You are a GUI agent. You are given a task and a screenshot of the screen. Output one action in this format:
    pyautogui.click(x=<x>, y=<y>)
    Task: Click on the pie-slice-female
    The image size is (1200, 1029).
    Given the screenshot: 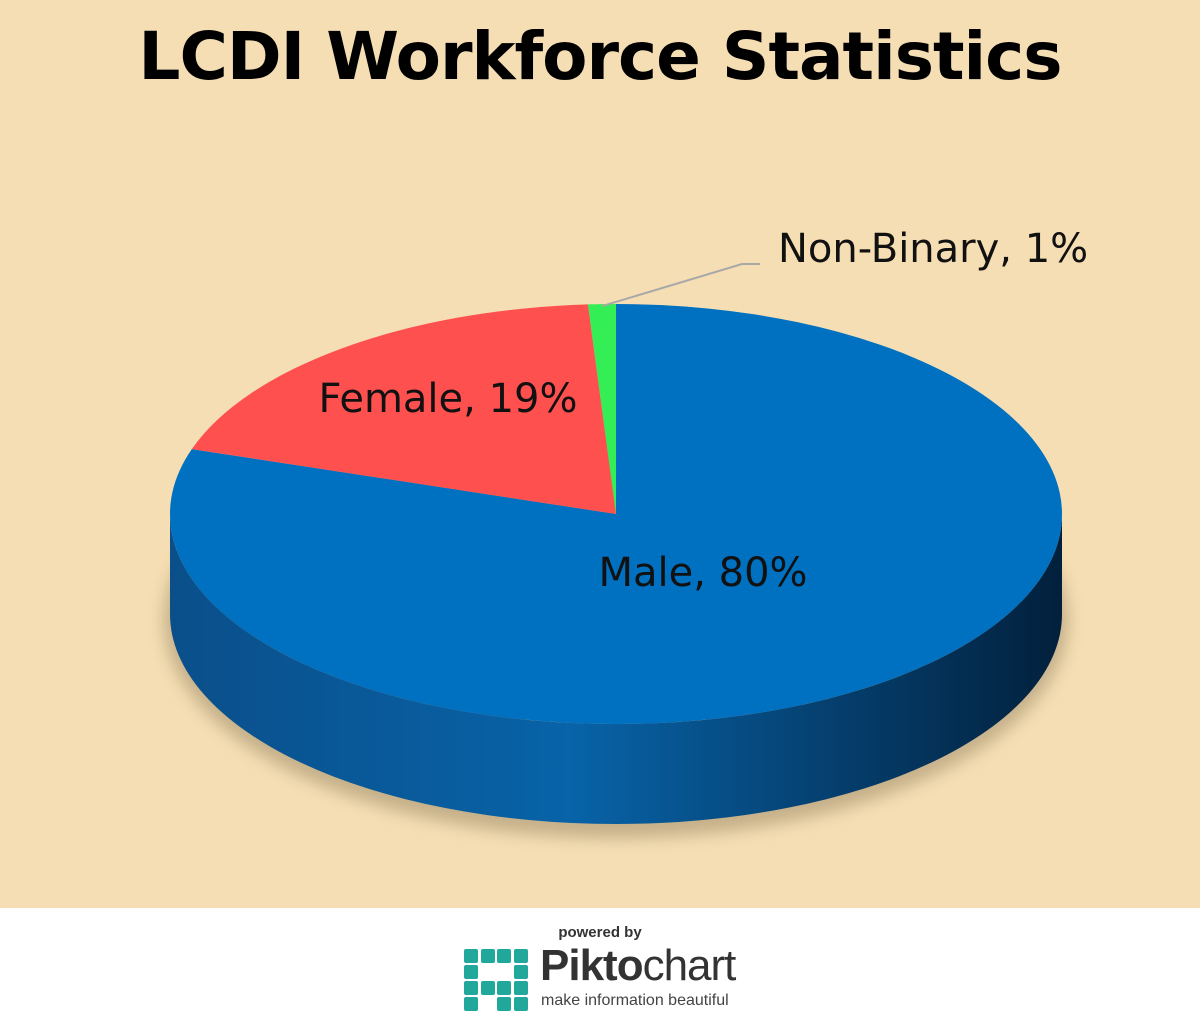 What is the action you would take?
    pyautogui.click(x=403, y=409)
    